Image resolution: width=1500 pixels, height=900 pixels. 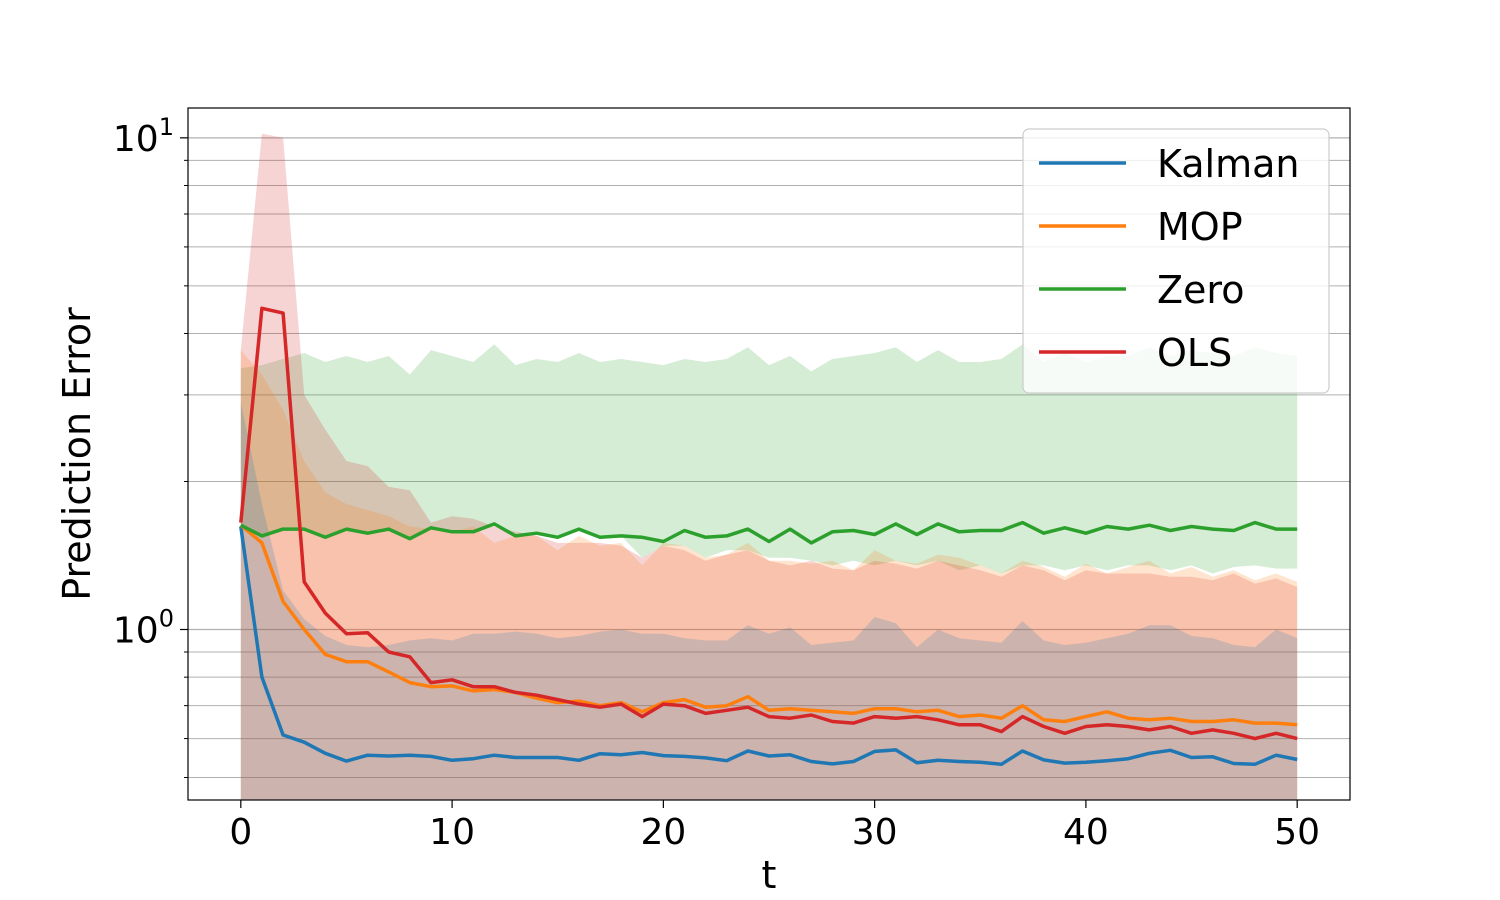 I want to click on x-tick-label: 0, so click(x=240, y=832).